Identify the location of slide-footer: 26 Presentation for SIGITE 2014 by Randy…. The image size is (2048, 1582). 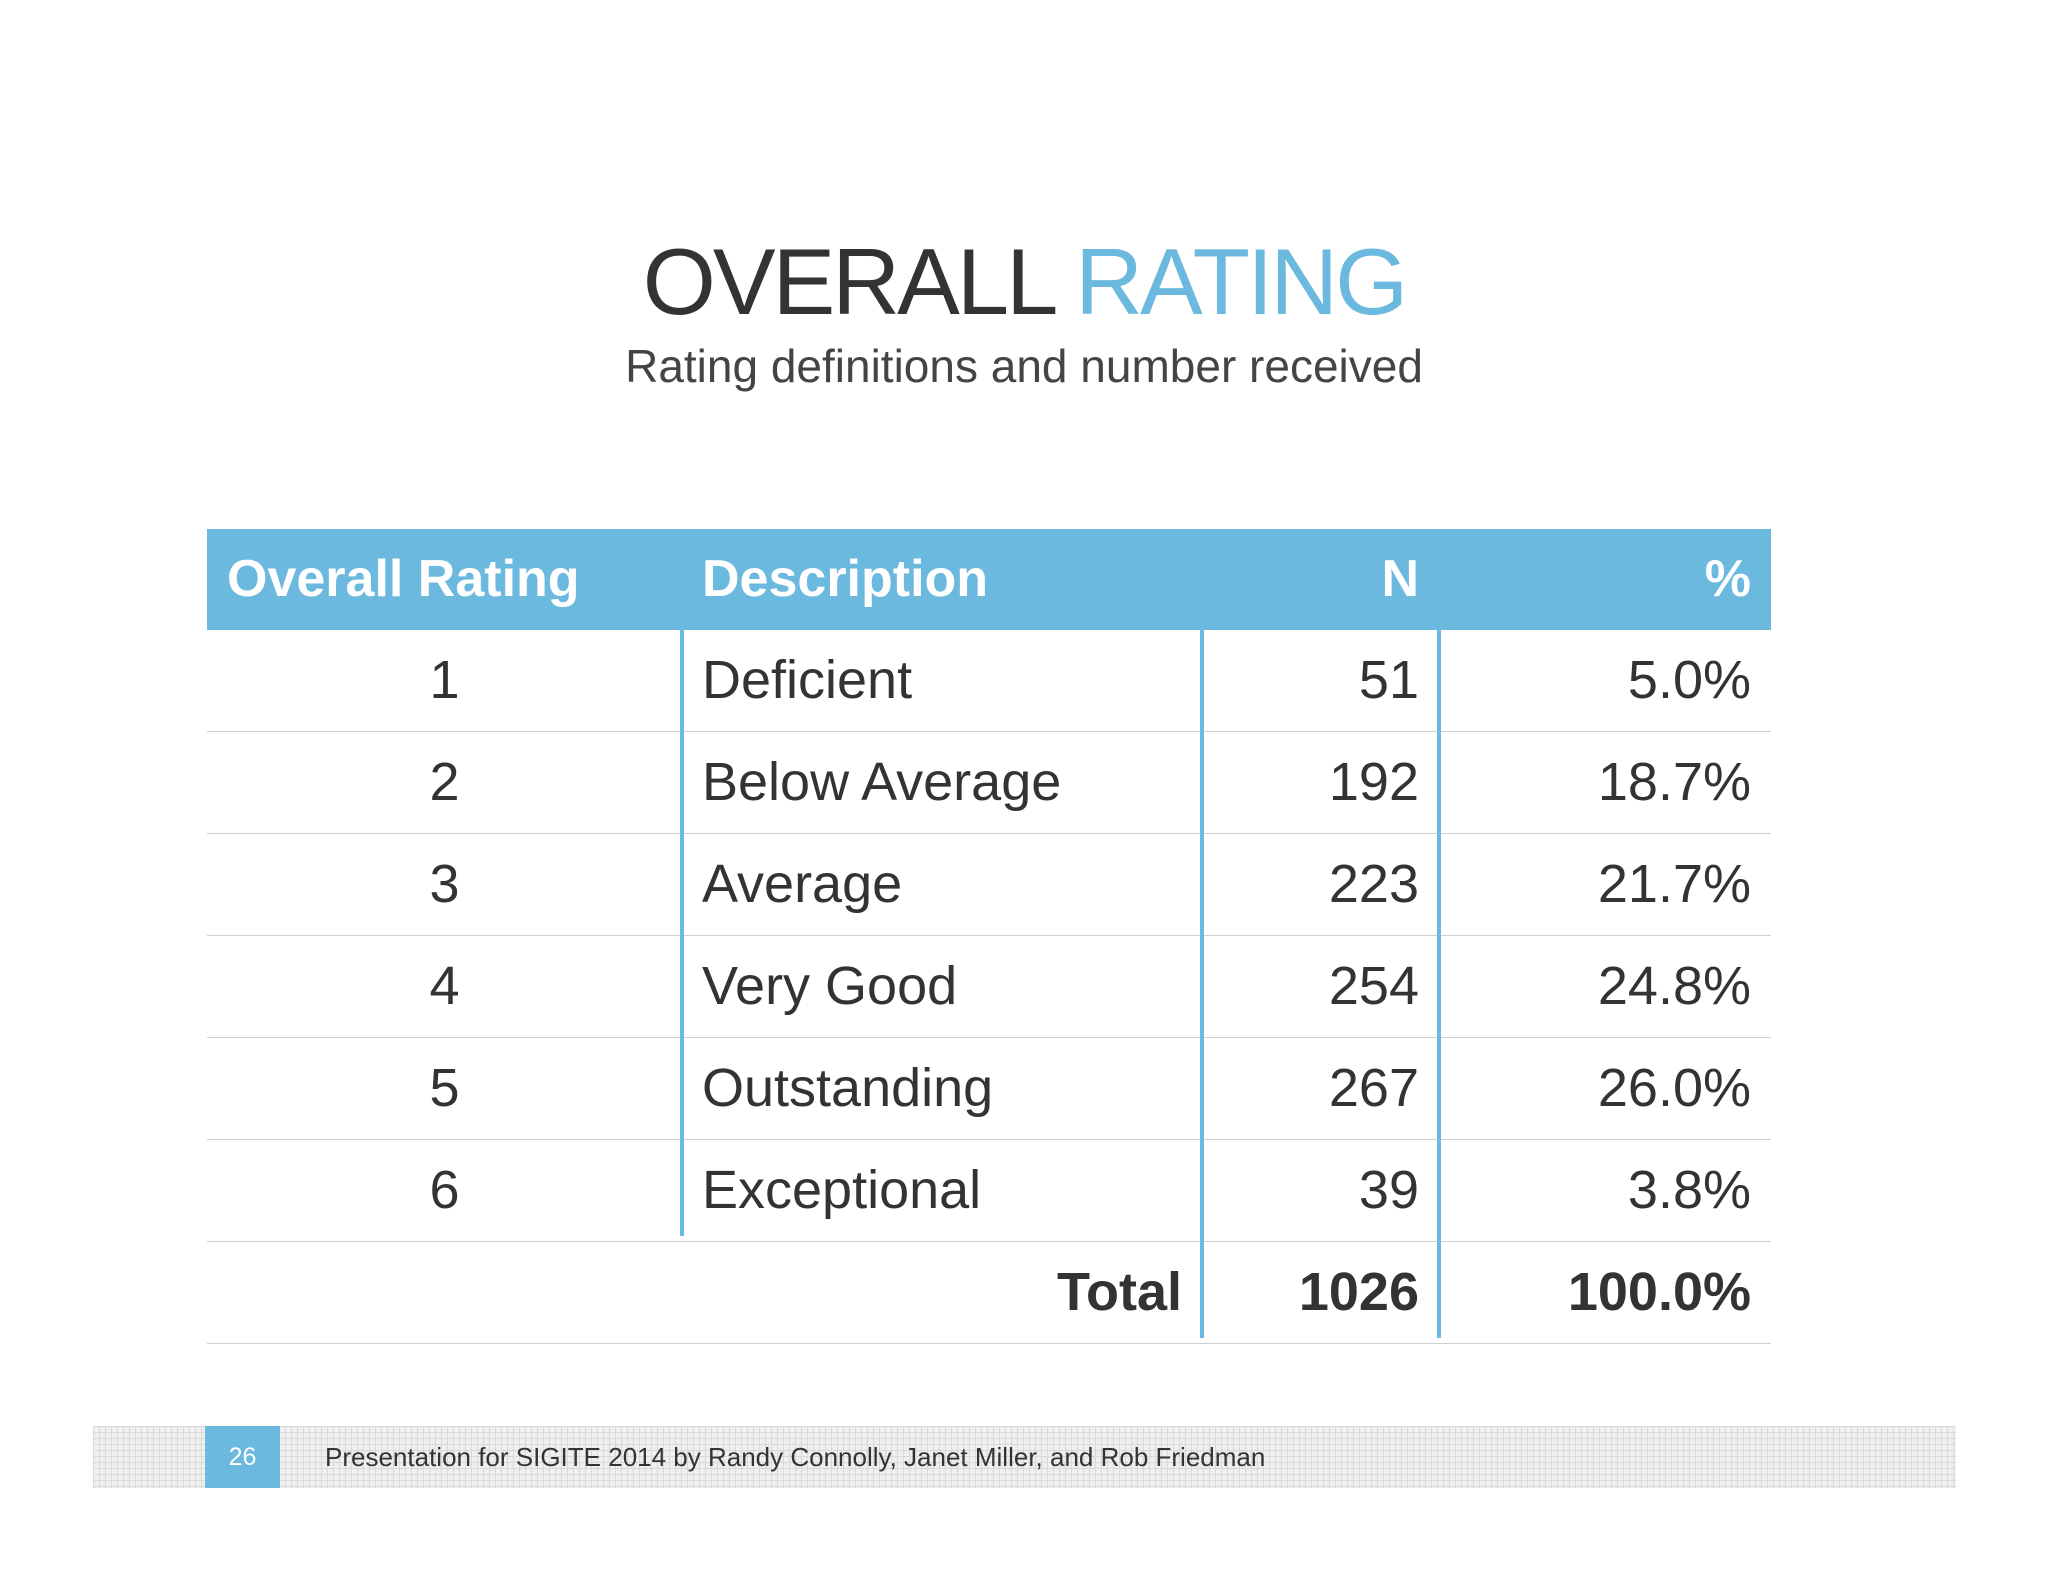
(1024, 1457).